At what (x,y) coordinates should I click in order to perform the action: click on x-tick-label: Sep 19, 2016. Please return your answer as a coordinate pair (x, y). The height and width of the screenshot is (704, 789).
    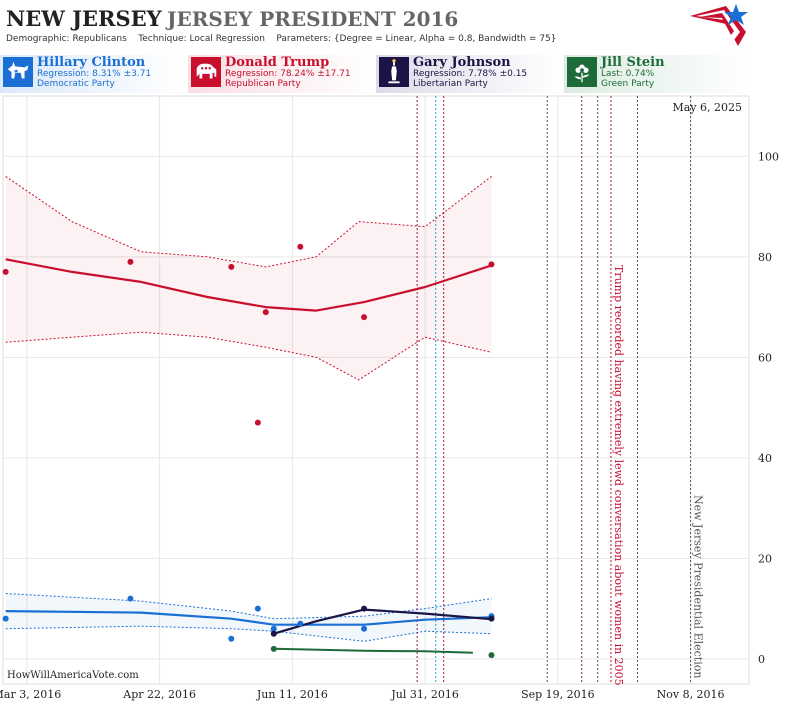
    Looking at the image, I should click on (558, 694).